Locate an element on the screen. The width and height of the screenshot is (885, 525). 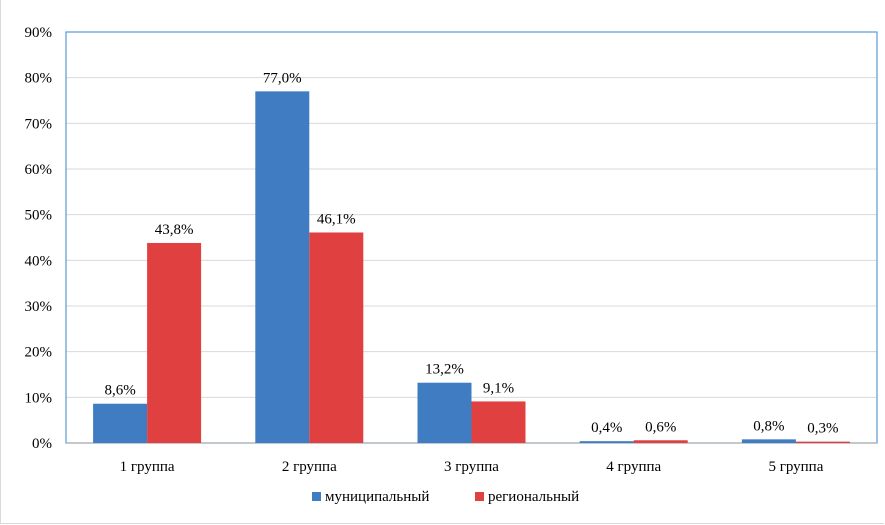
x-tick-label: 2 группа is located at coordinates (309, 467).